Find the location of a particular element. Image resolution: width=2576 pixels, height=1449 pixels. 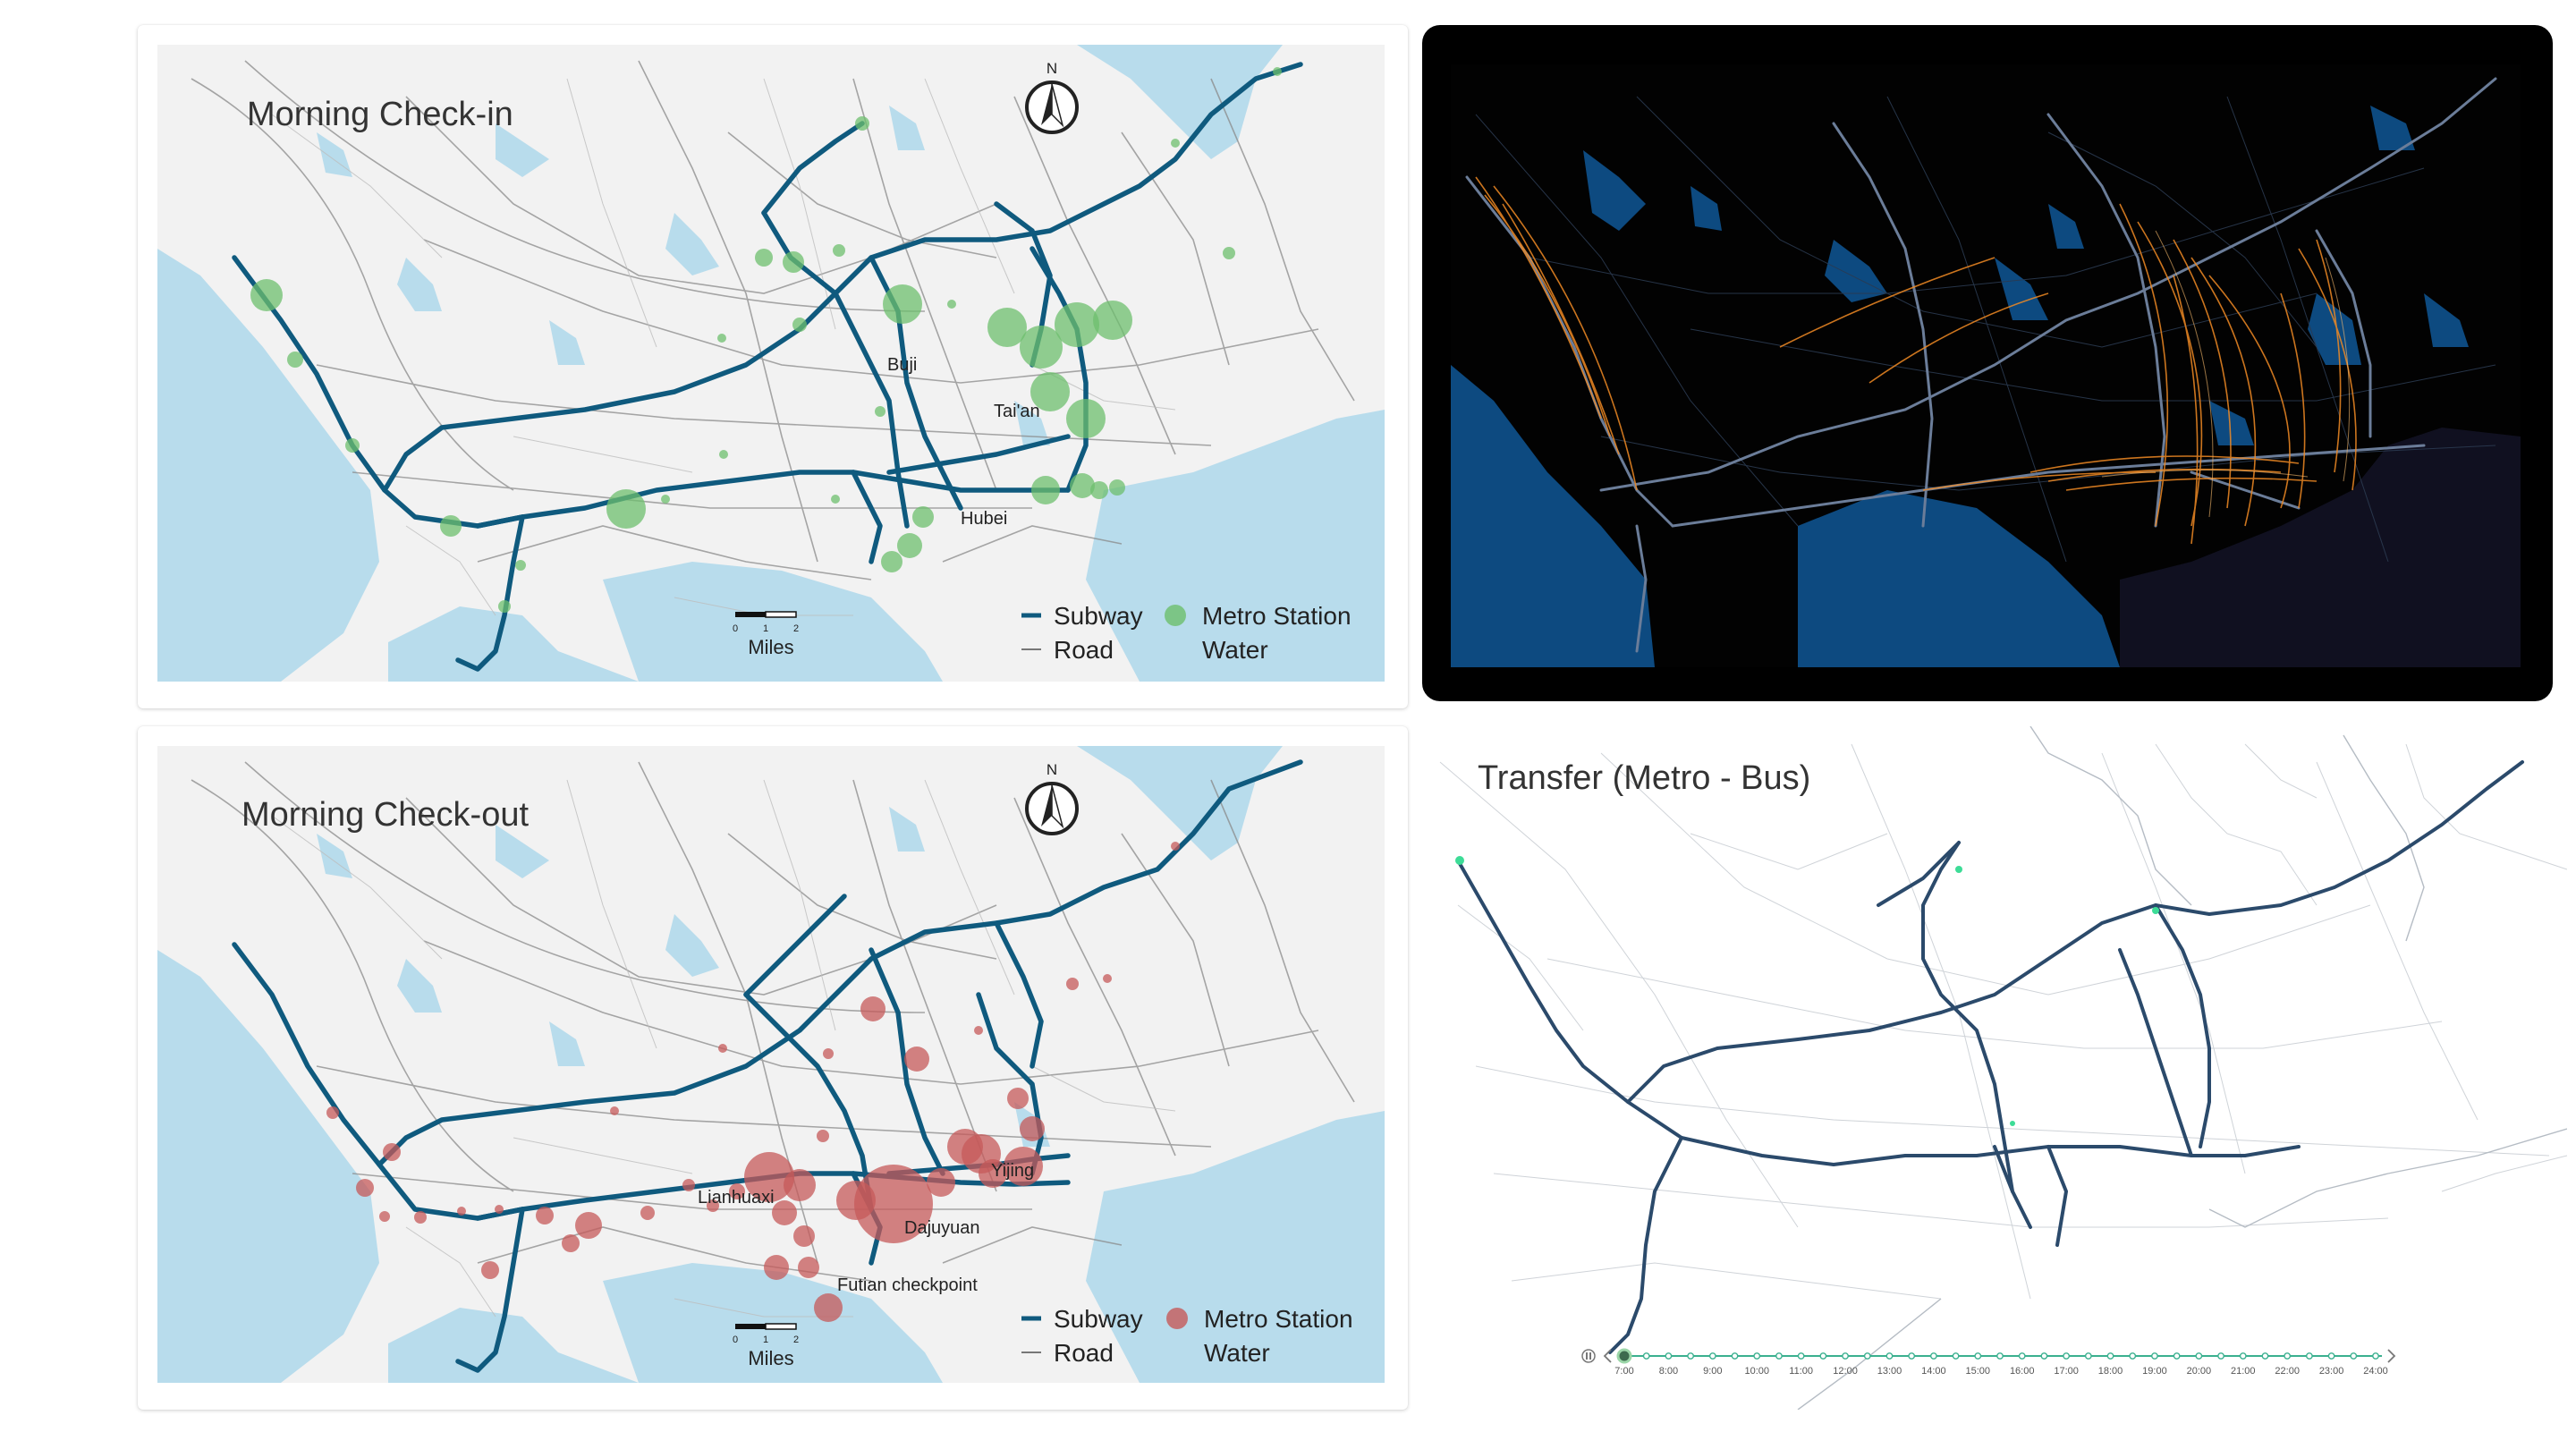

dark-sea is located at coordinates (2320, 547).